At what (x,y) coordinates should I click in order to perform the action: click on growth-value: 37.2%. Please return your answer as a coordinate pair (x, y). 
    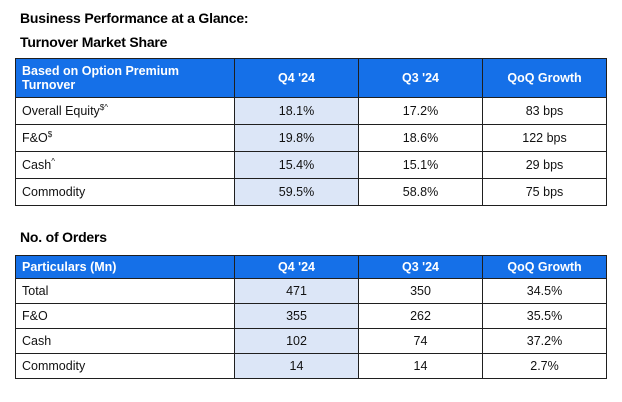
    Looking at the image, I should click on (544, 341).